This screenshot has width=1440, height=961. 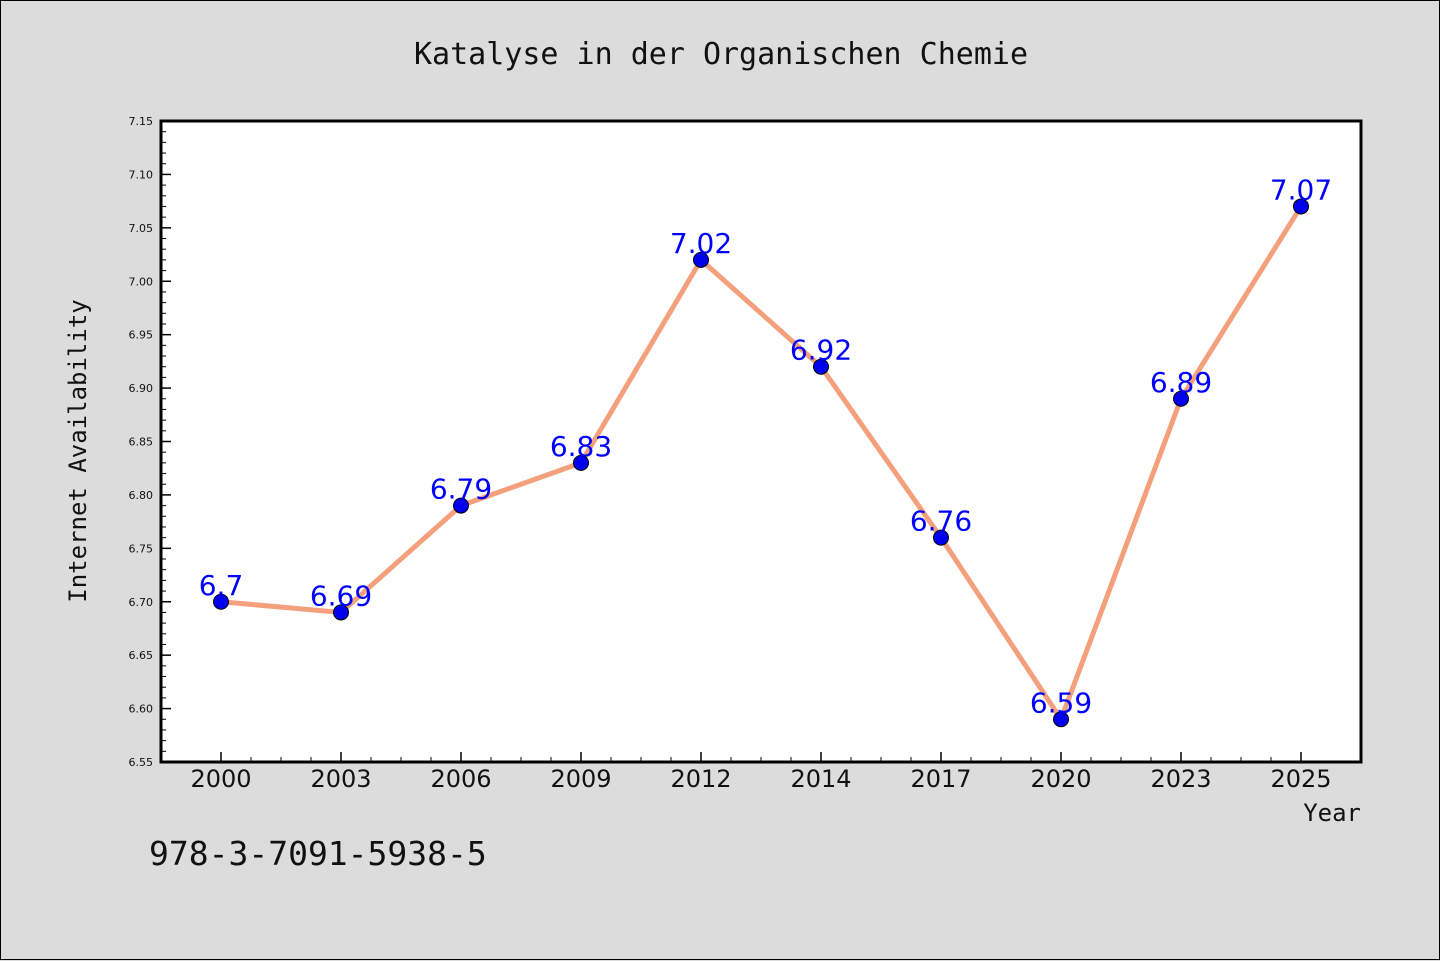 I want to click on y-tick-label: 6.55, so click(x=141, y=762).